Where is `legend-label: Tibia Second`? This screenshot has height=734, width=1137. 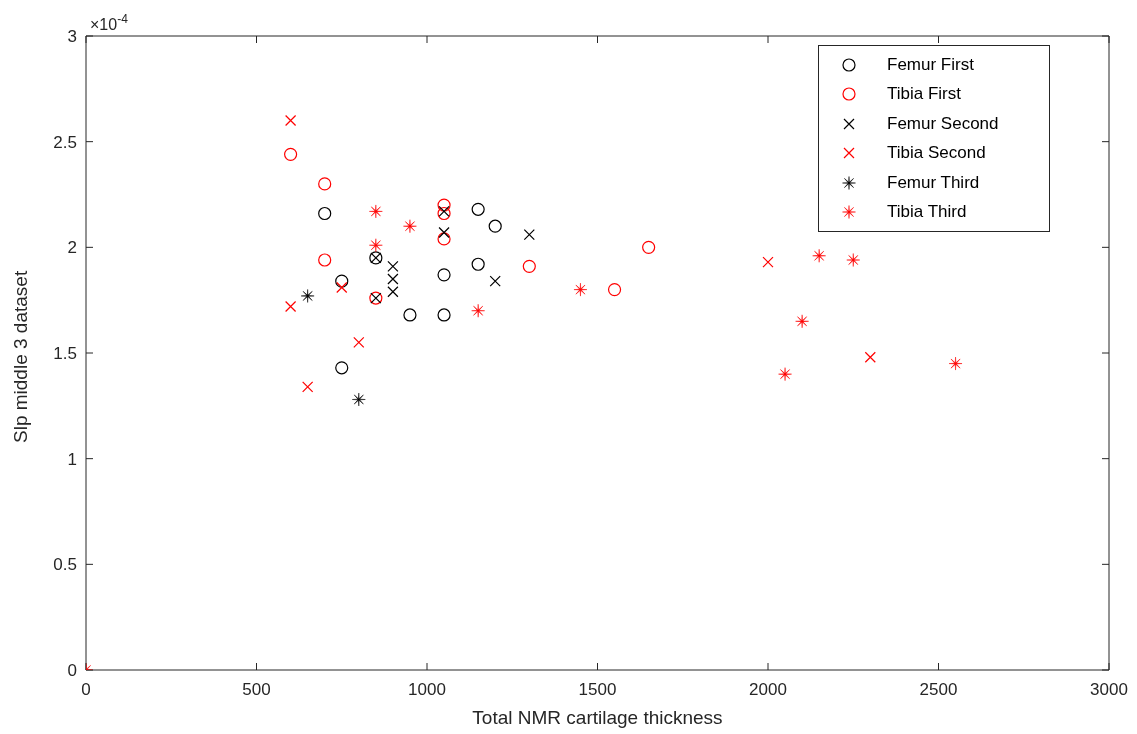 legend-label: Tibia Second is located at coordinates (936, 153).